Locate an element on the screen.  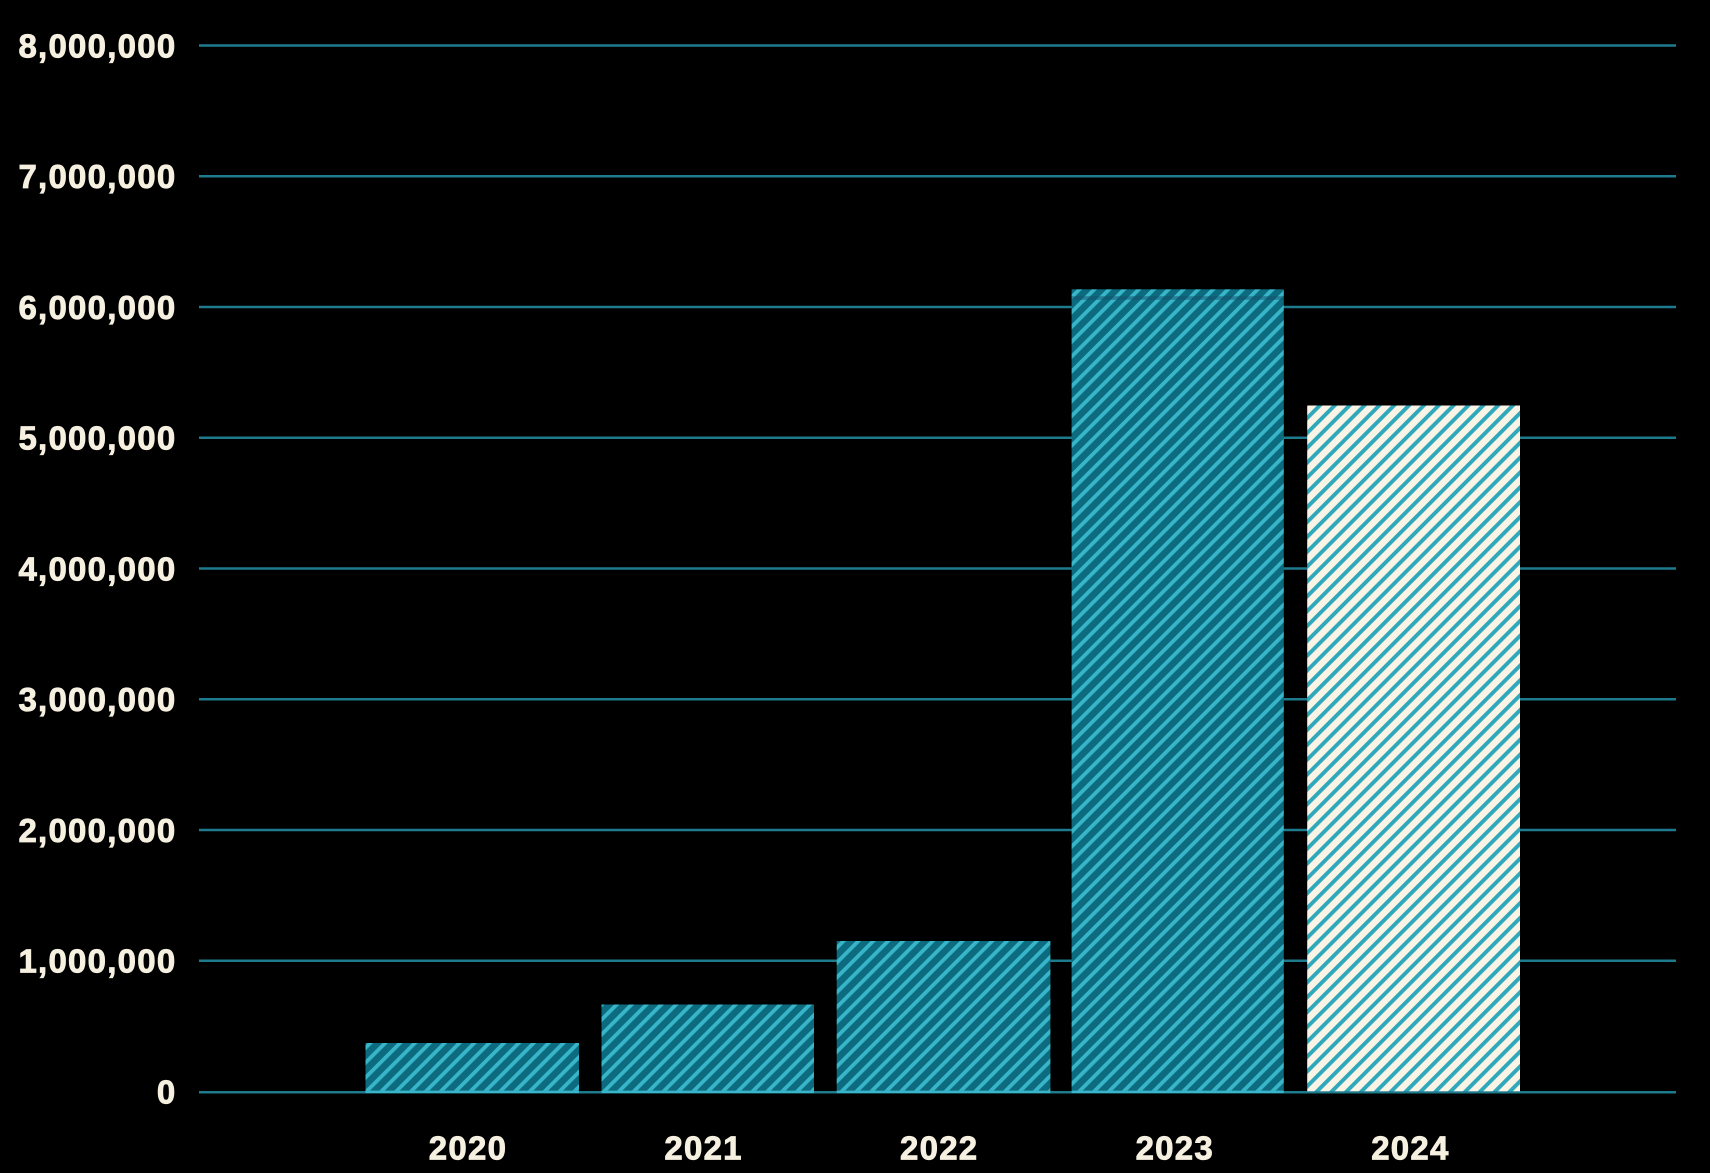
svg-text: 3,000,000 is located at coordinates (97, 699).